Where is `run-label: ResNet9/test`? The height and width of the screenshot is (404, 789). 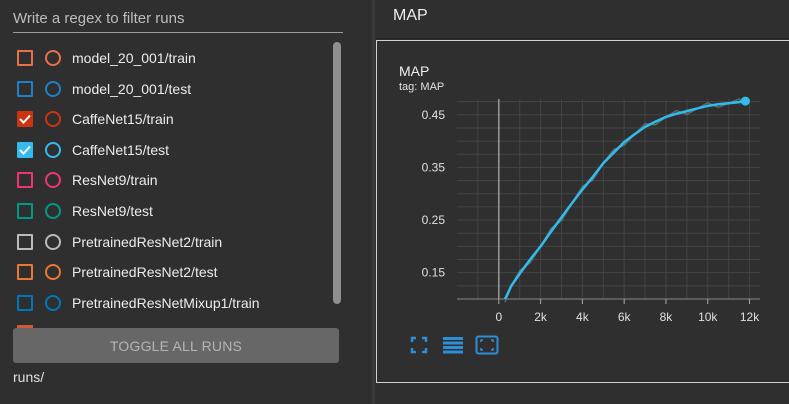
run-label: ResNet9/test is located at coordinates (112, 211).